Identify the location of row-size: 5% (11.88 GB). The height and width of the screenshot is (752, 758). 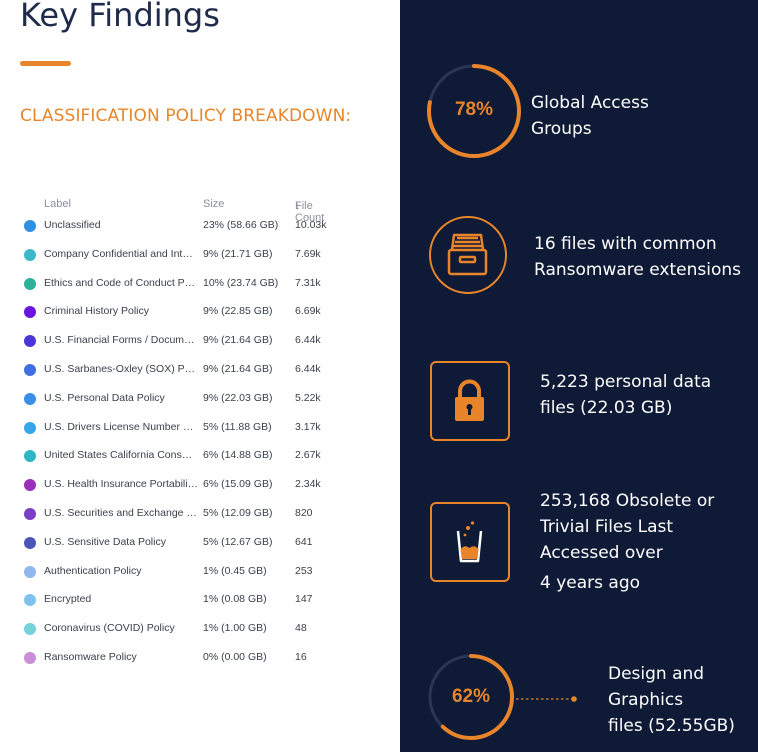
(237, 426).